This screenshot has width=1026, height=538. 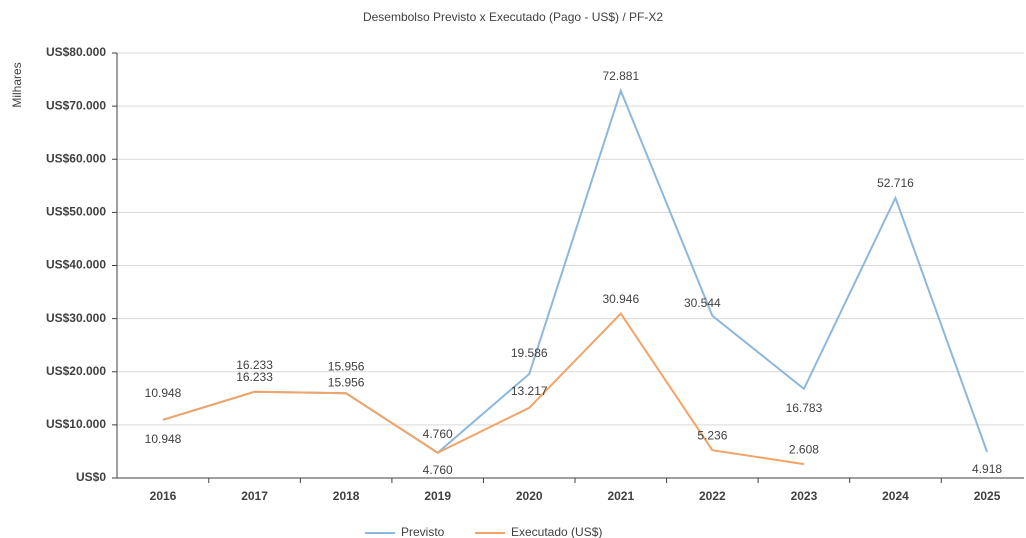 What do you see at coordinates (804, 496) in the screenshot?
I see `x-tick-label: 2023` at bounding box center [804, 496].